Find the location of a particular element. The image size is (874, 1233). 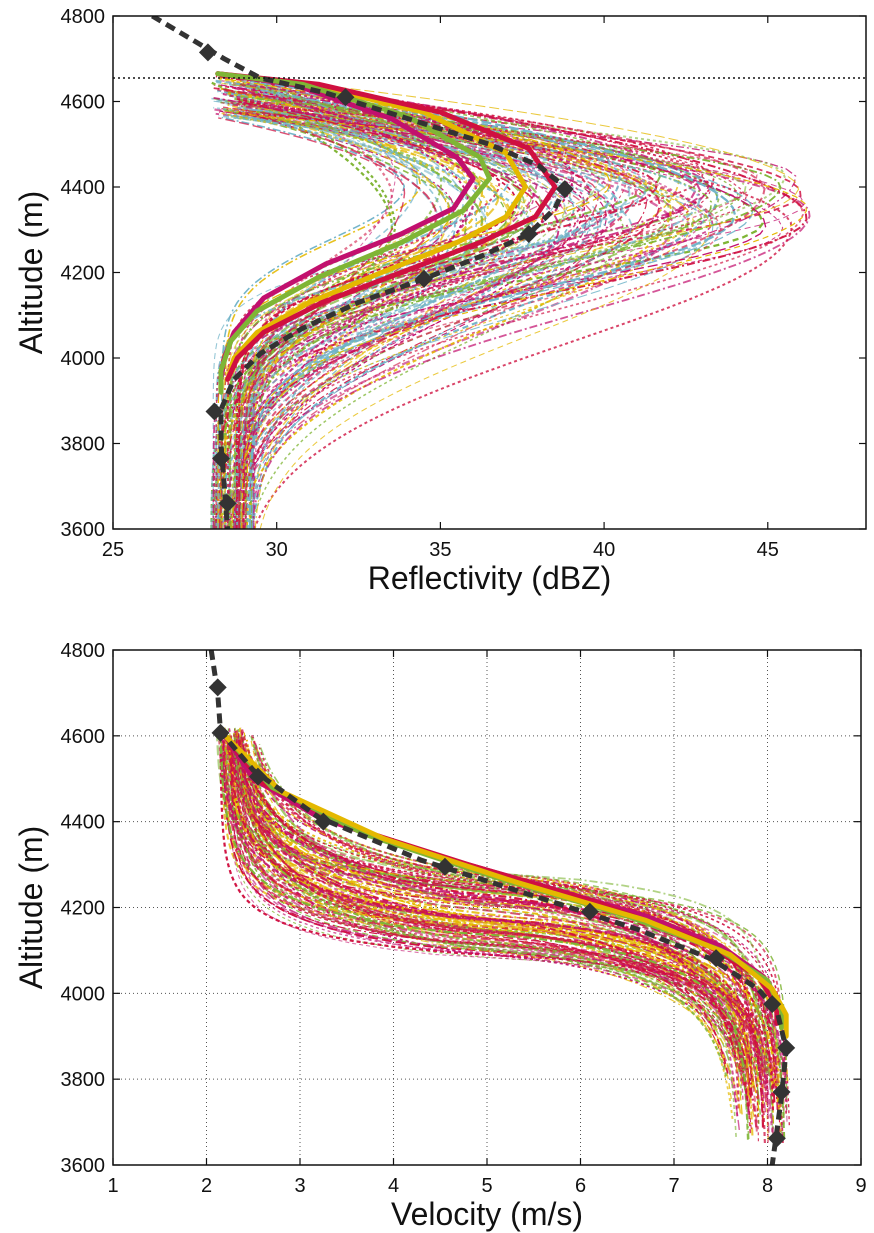

x-tick-label: 2 is located at coordinates (206, 1186).